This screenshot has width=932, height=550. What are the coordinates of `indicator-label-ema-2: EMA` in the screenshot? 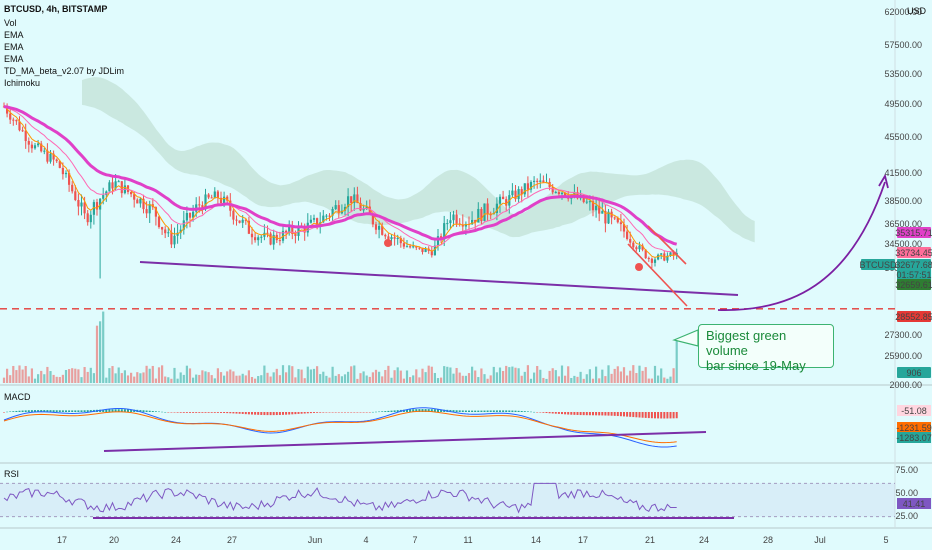 It's located at (14, 47).